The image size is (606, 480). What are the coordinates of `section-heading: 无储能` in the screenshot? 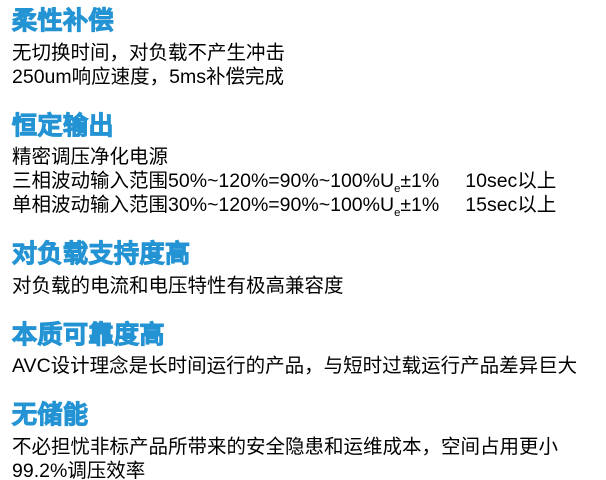 It's located at (50, 415).